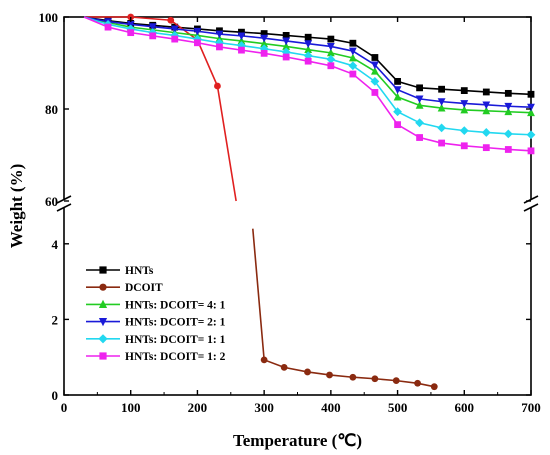 This screenshot has height=455, width=550. Describe the element at coordinates (64, 407) in the screenshot. I see `x-tick-label: 0` at that location.